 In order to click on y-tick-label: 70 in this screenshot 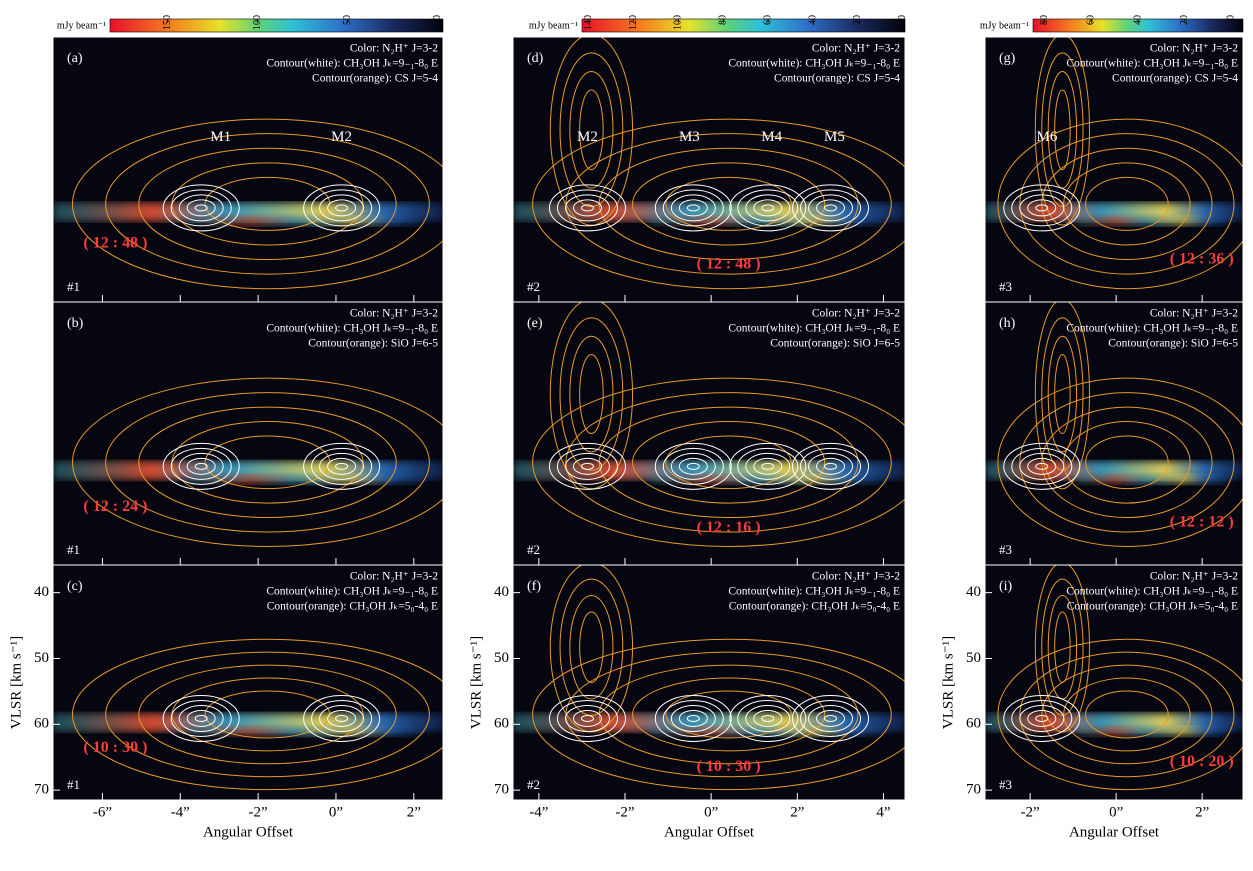, I will do `click(501, 790)`.